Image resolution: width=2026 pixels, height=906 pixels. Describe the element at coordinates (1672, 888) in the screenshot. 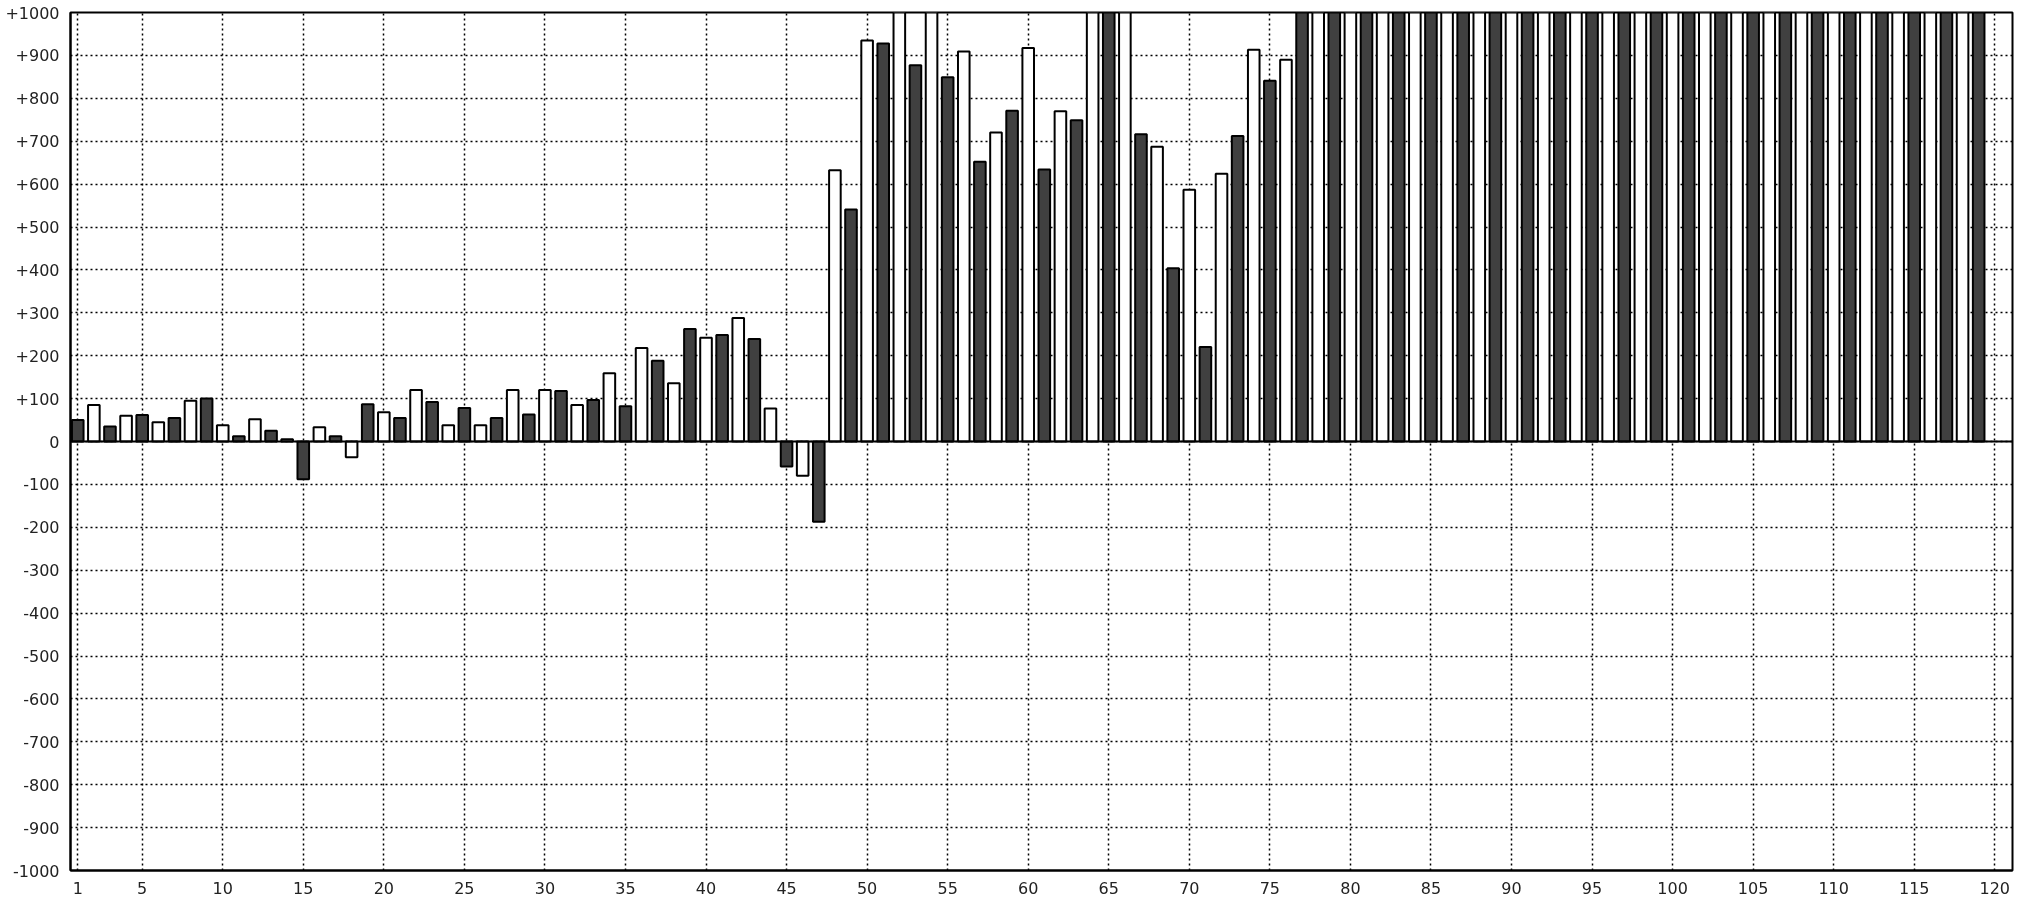

I see `x-tick-label: 100` at that location.